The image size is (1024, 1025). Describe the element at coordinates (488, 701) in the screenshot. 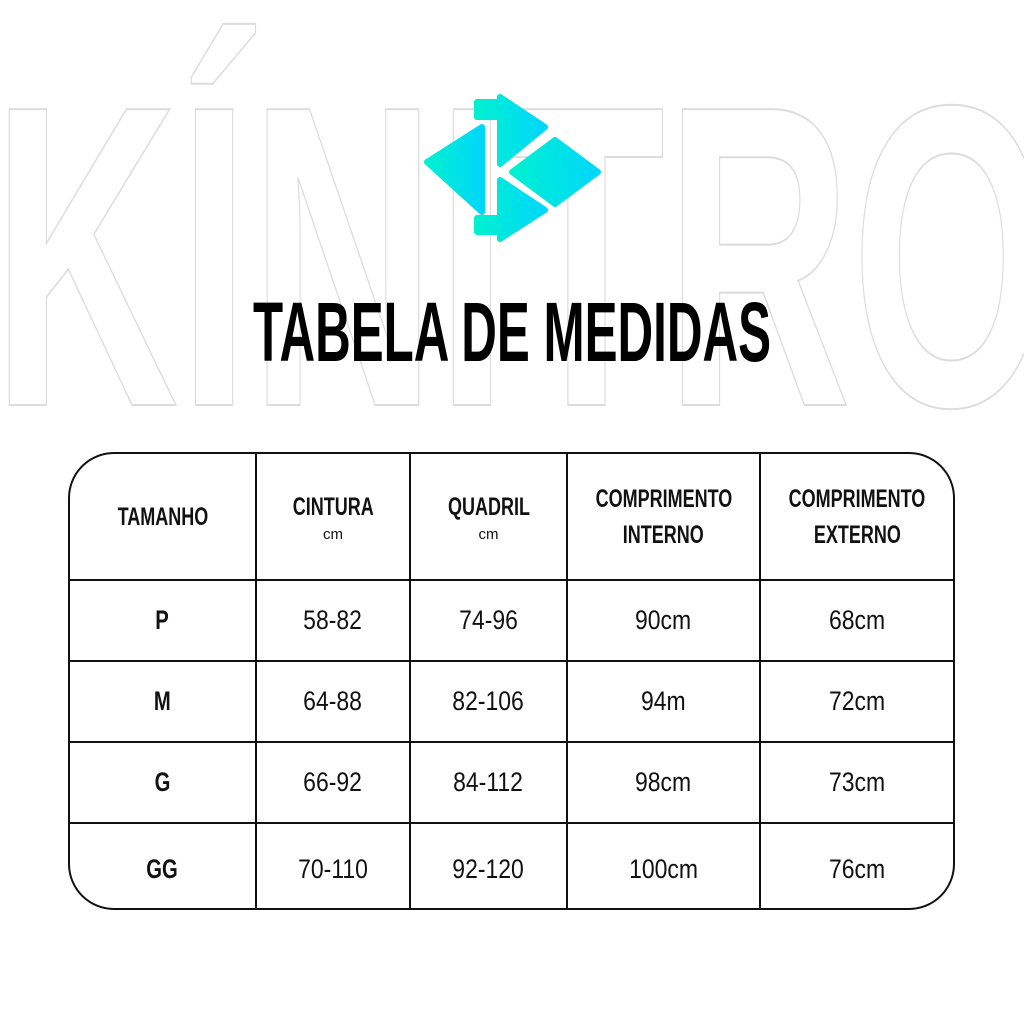

I see `quadril-cell: 82-106` at that location.